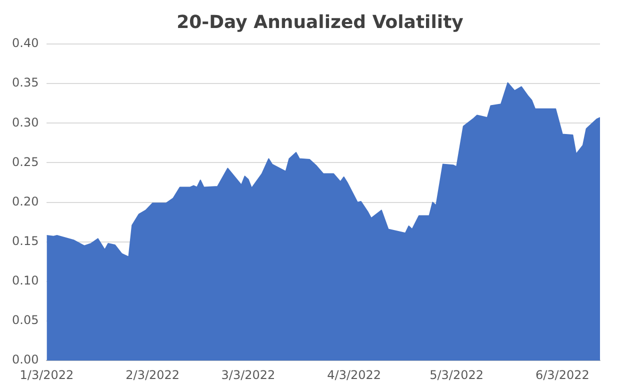 This screenshot has height=390, width=640. Describe the element at coordinates (25, 122) in the screenshot. I see `y-tick-label: 0.30` at that location.